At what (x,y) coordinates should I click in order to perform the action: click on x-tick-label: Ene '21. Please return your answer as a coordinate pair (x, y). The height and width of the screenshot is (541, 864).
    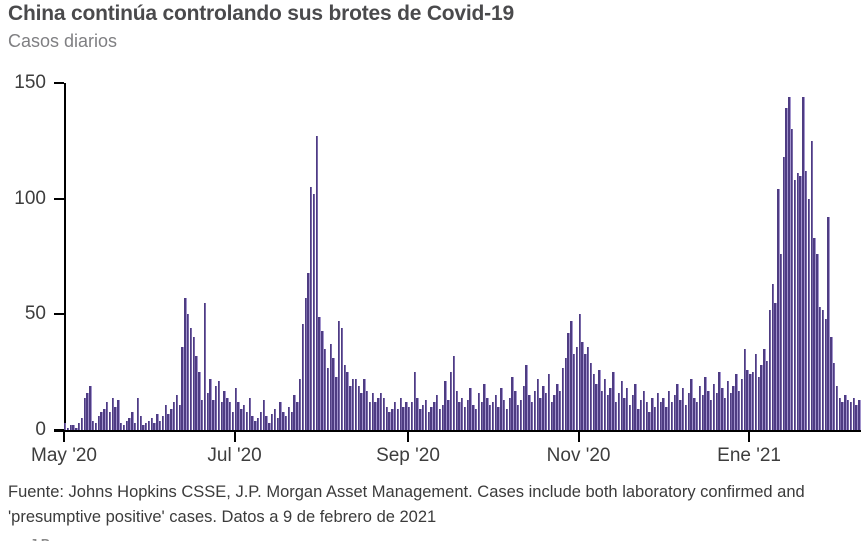
    Looking at the image, I should click on (749, 455).